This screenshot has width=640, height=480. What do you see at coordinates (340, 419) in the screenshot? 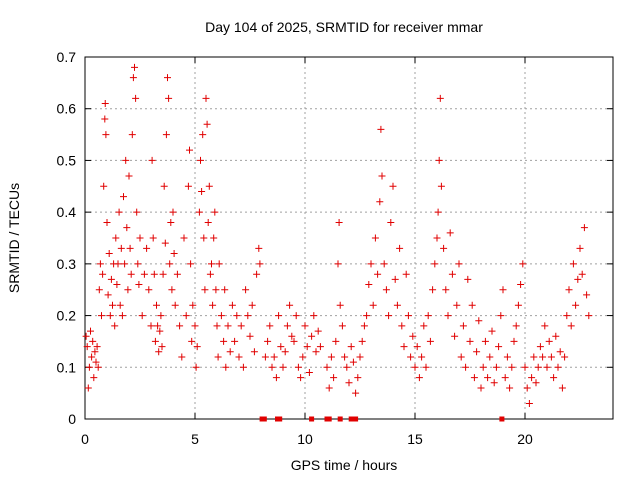
I see `zero-marker` at bounding box center [340, 419].